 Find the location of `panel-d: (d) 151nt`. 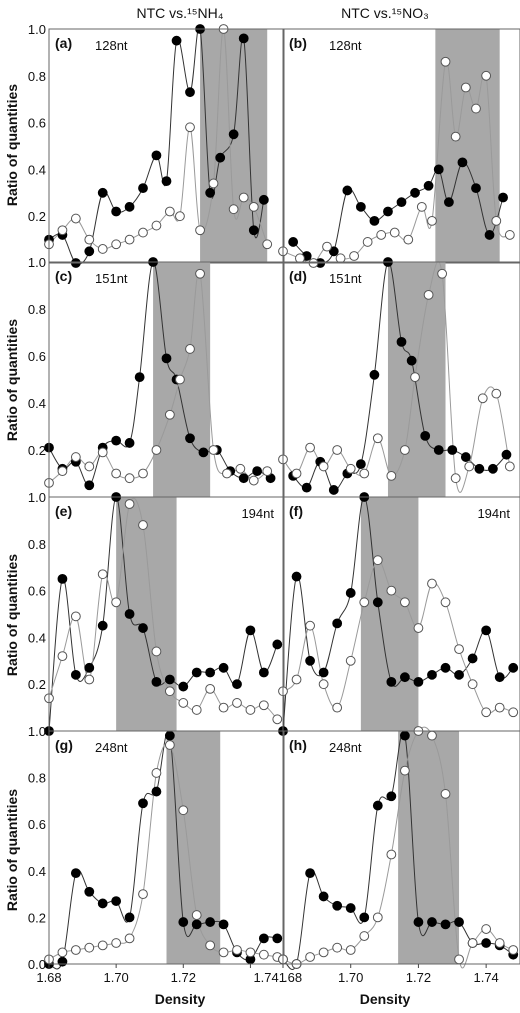

panel-d: (d) 151nt is located at coordinates (399, 377).